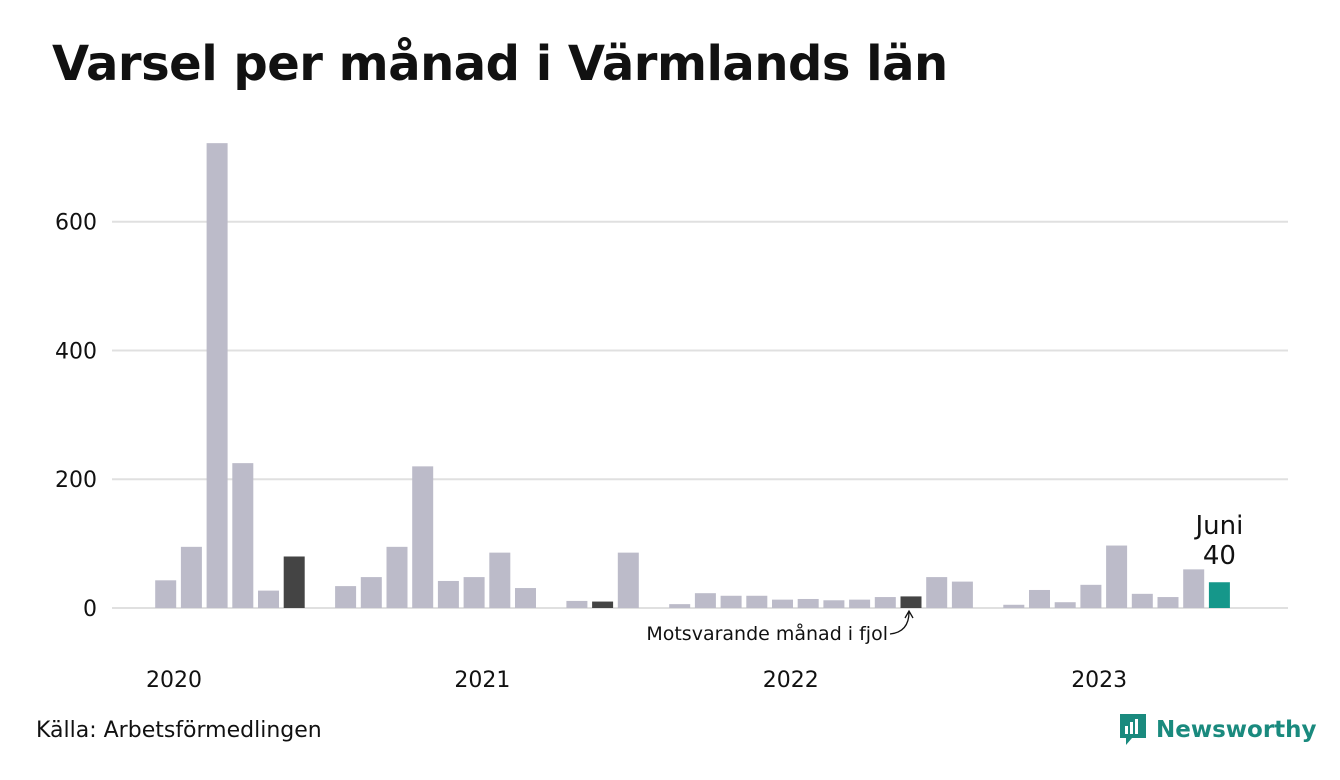  I want to click on comparison-annotation: Motsvarande månad i fjol, so click(767, 633).